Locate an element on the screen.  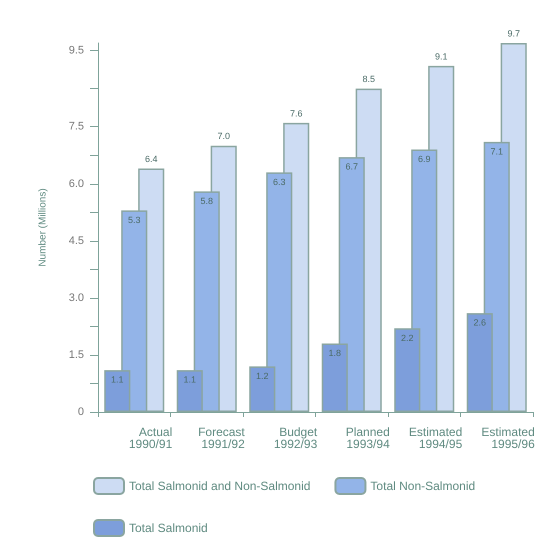
data-label: 7.1 is located at coordinates (497, 151).